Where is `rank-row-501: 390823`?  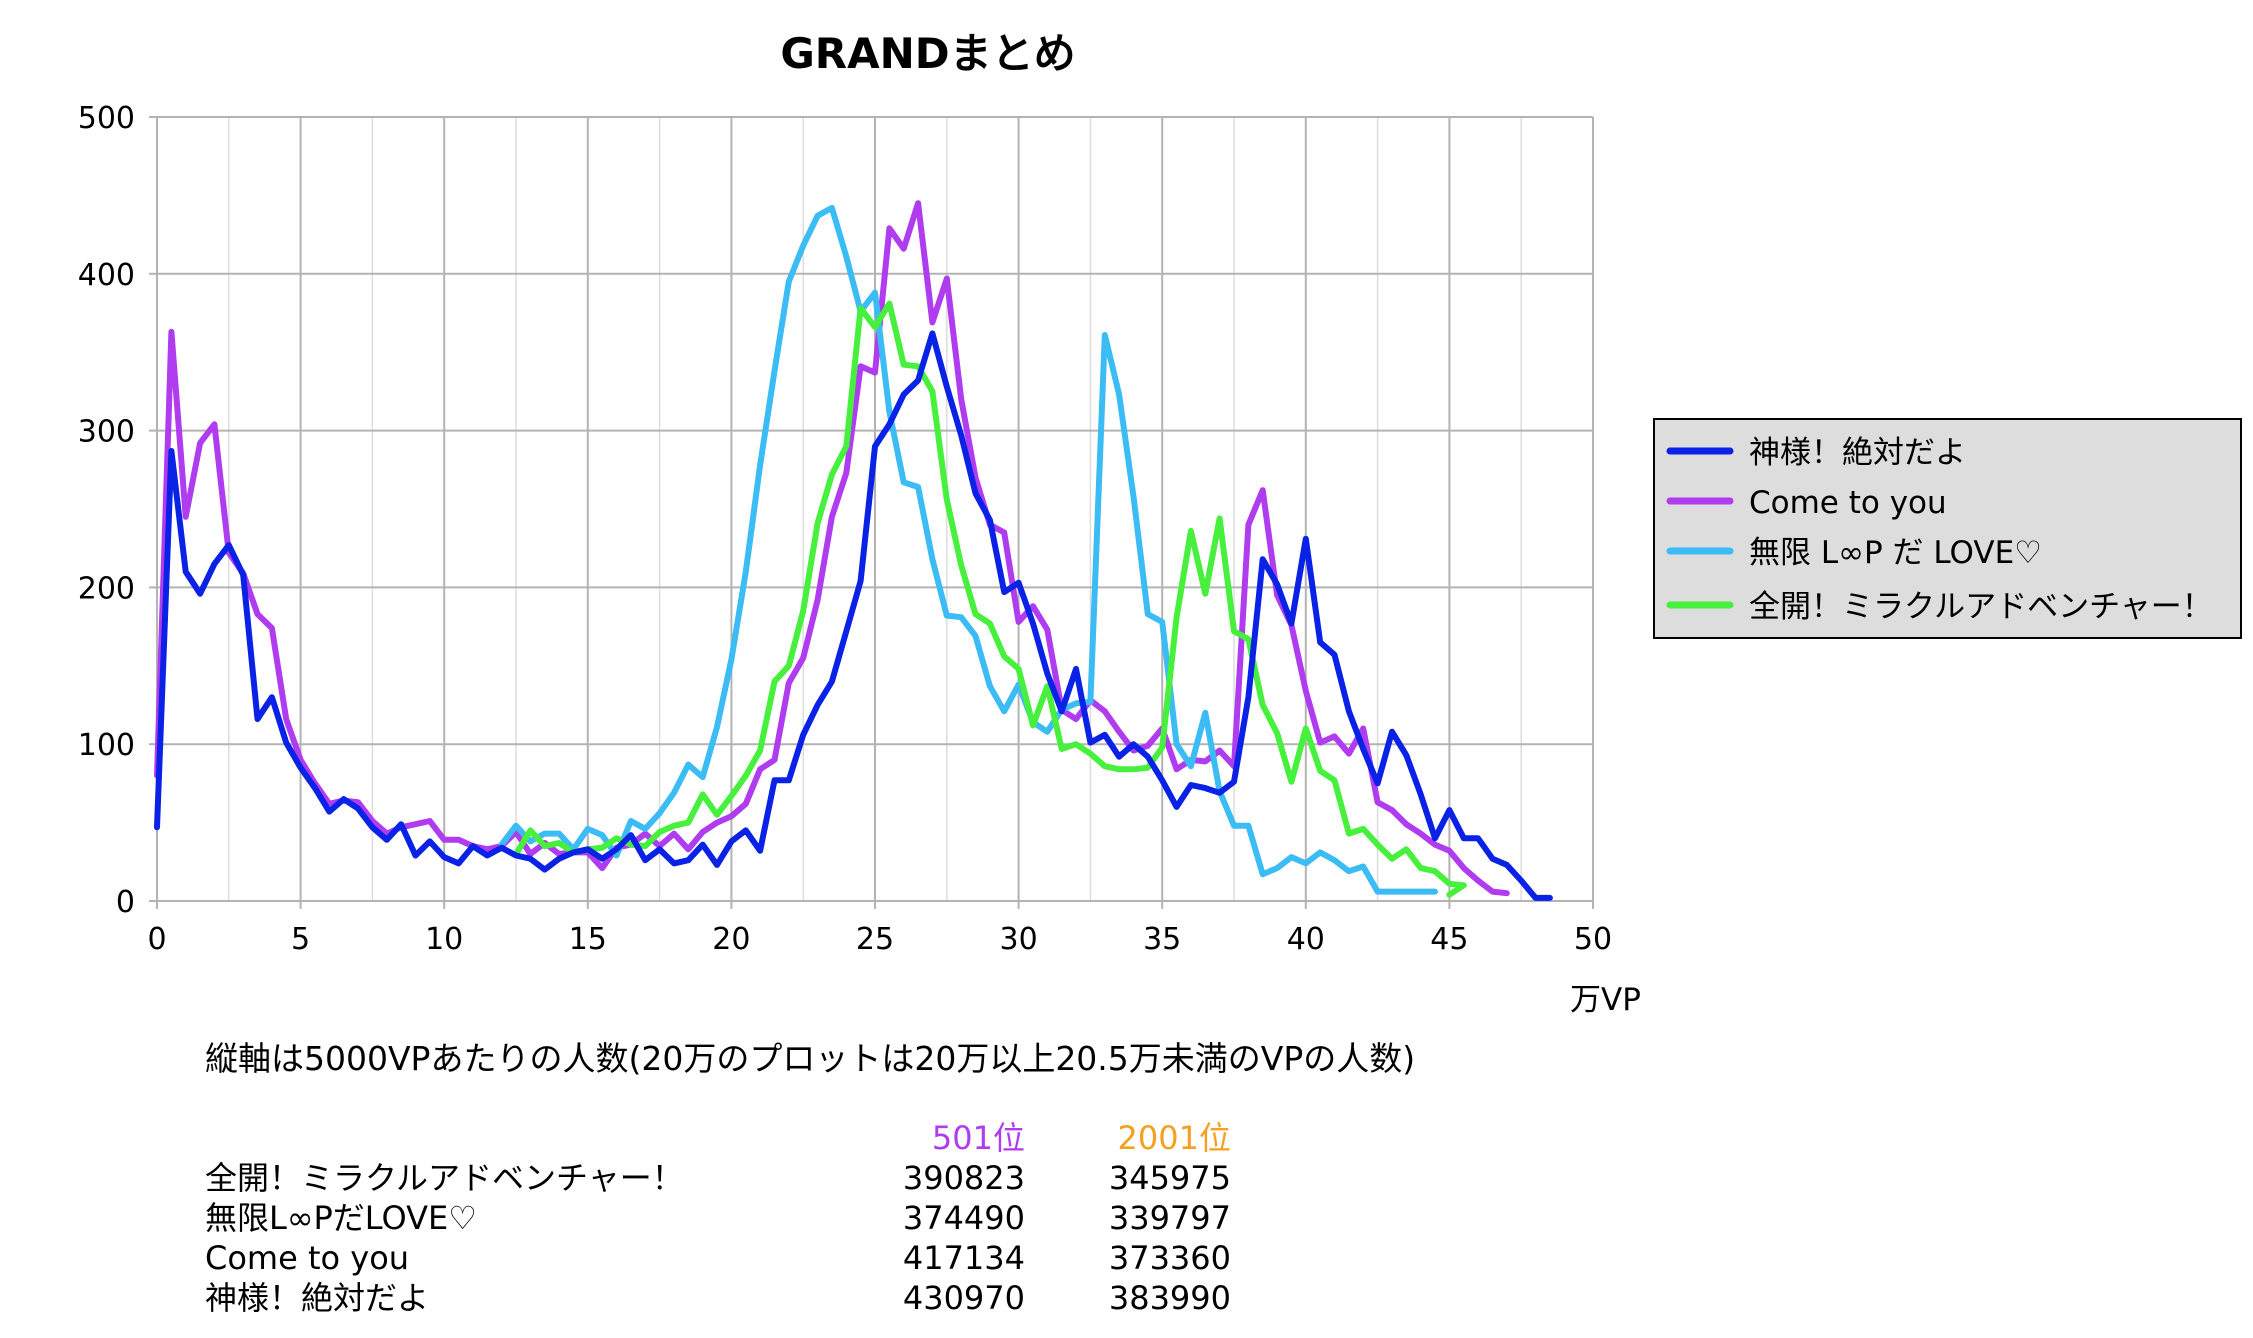 rank-row-501: 390823 is located at coordinates (963, 1178).